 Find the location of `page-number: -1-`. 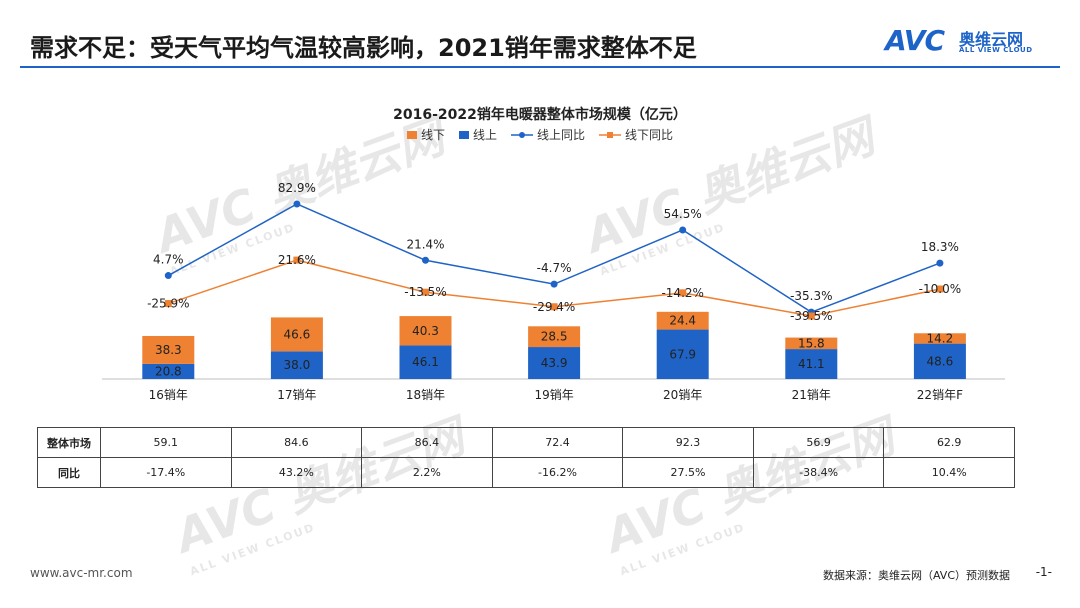

page-number: -1- is located at coordinates (1043, 572).